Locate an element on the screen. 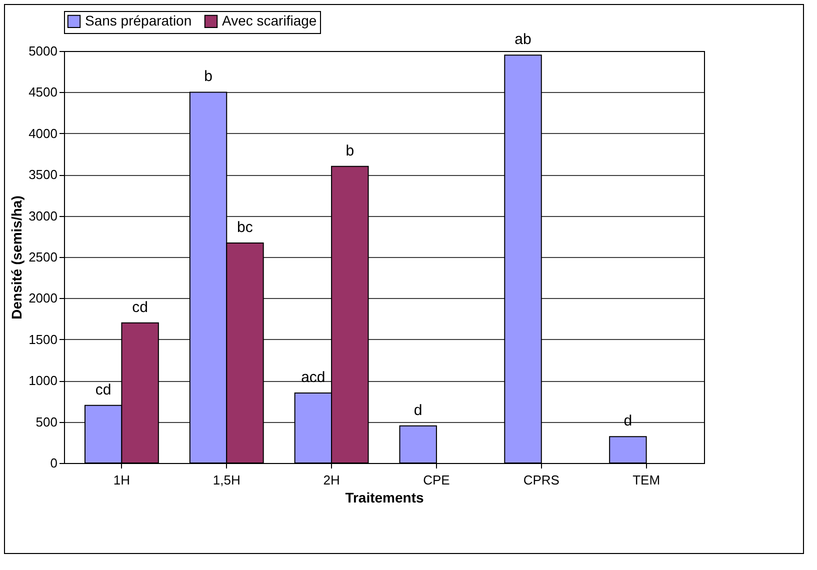 Image resolution: width=817 pixels, height=570 pixels. annotation: ab is located at coordinates (523, 39).